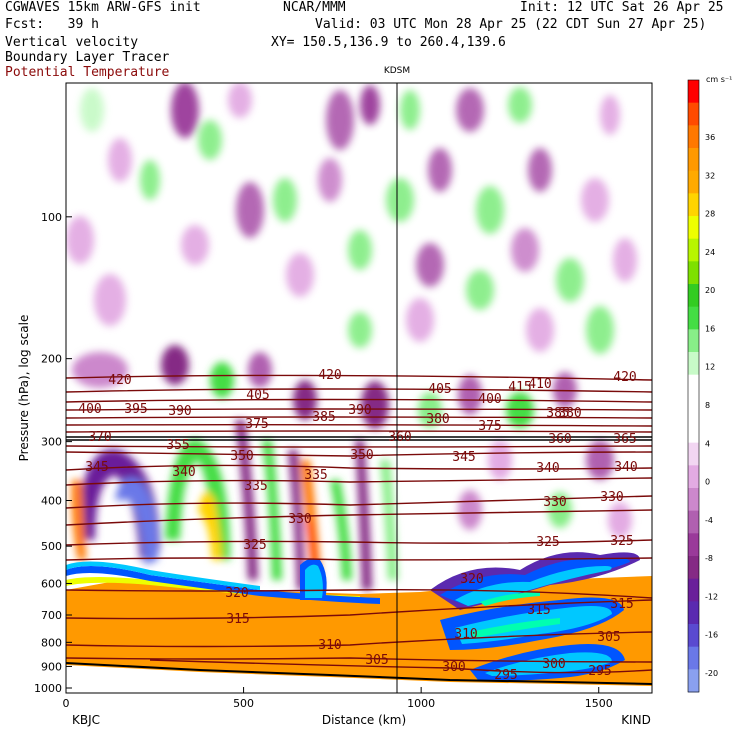 This screenshot has width=740, height=740. What do you see at coordinates (51, 642) in the screenshot?
I see `y-tick-label: 800` at bounding box center [51, 642].